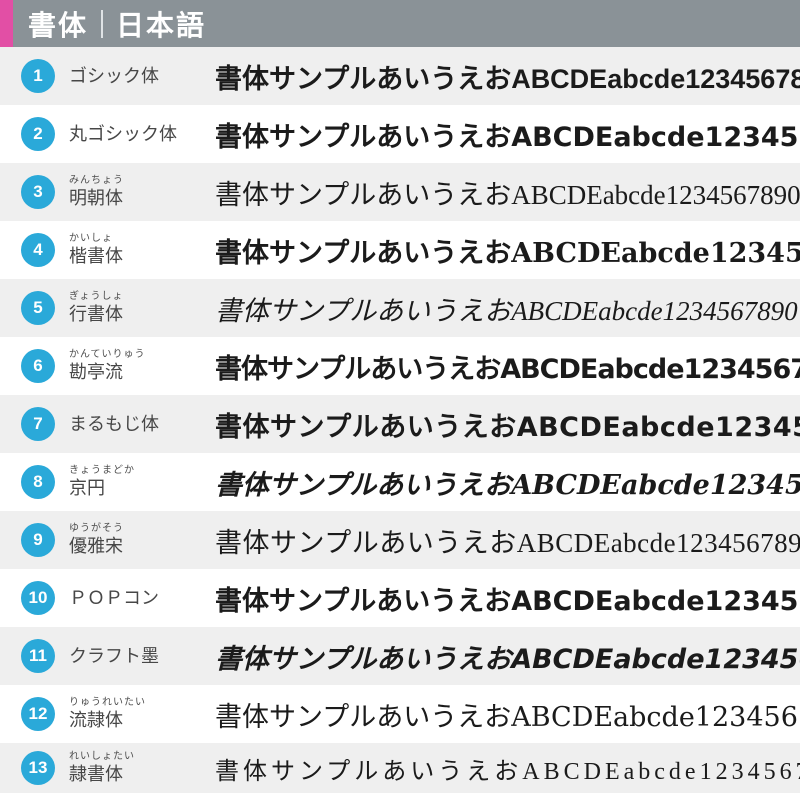 This screenshot has width=800, height=801. What do you see at coordinates (142, 540) in the screenshot?
I see `font-name-block: ゆうがそう 優雅宋` at bounding box center [142, 540].